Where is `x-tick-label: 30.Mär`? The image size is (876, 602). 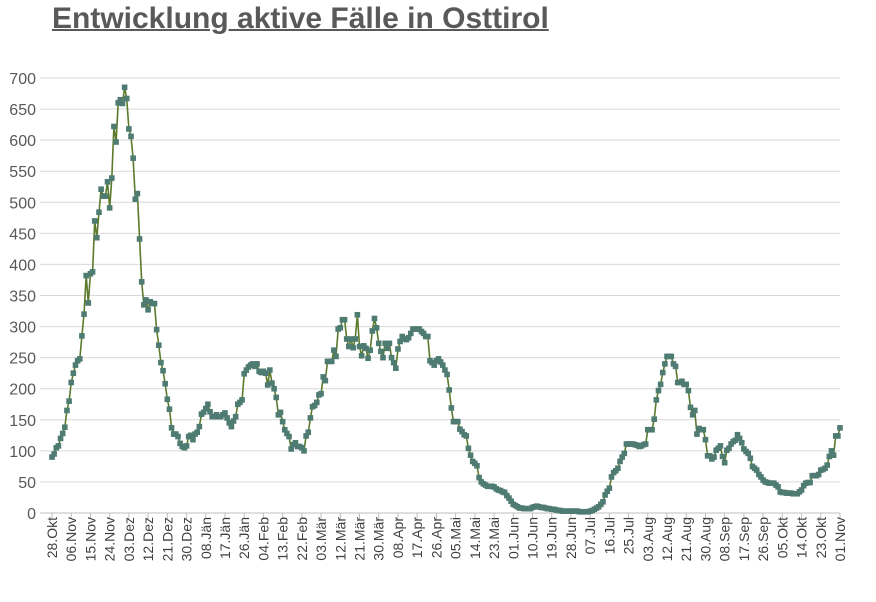 x-tick-label: 30.Mär is located at coordinates (379, 539).